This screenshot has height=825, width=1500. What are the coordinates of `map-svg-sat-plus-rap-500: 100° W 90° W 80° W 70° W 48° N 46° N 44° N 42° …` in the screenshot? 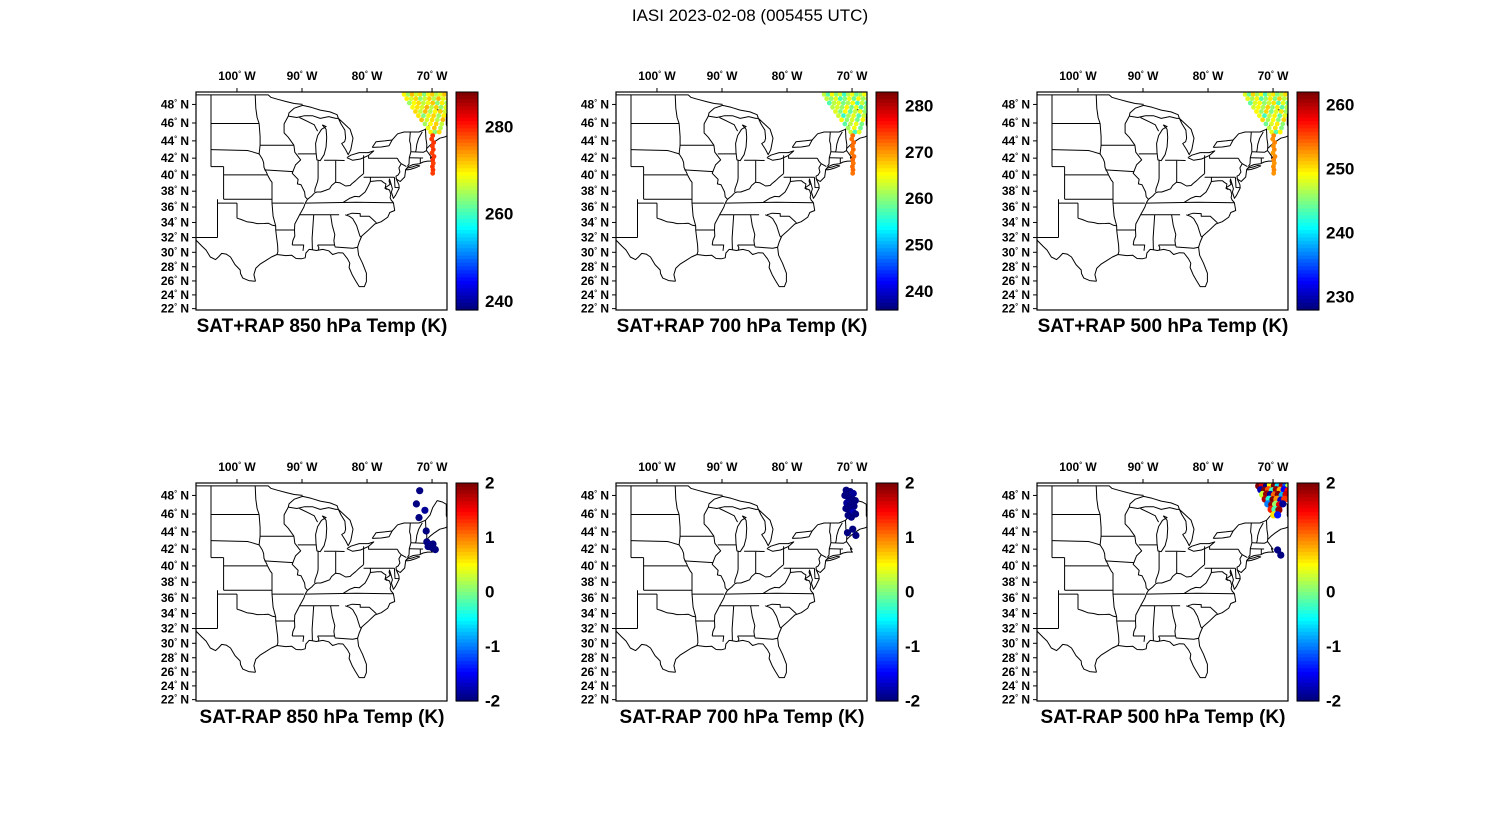 It's located at (1178, 192).